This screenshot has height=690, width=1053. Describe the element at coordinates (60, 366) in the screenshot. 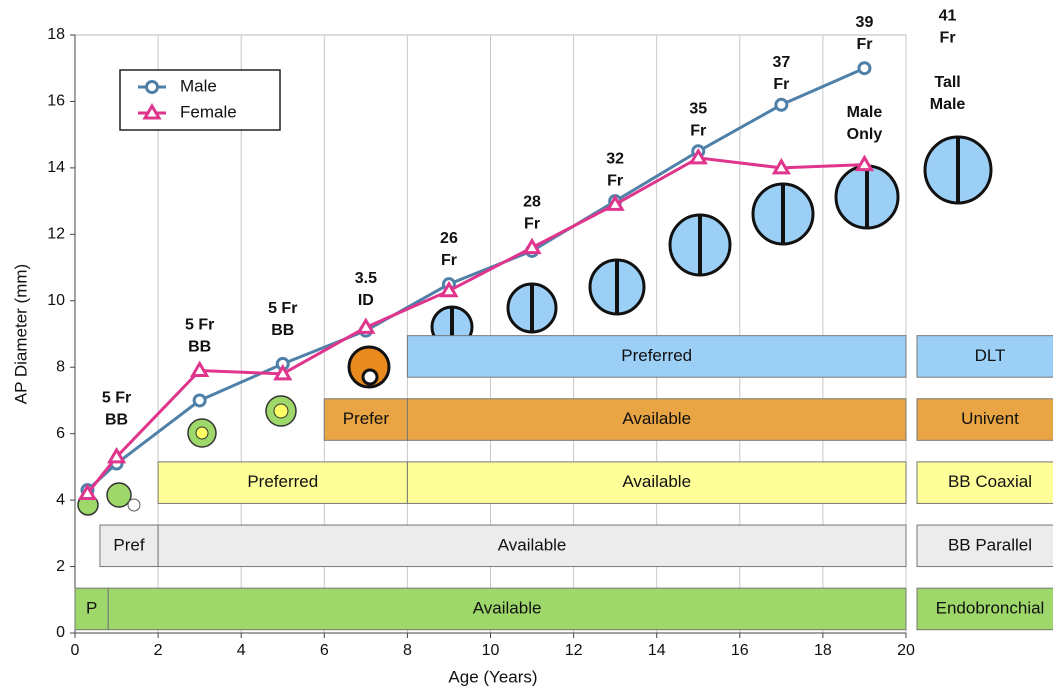

I see `y-tick-label: 8` at that location.